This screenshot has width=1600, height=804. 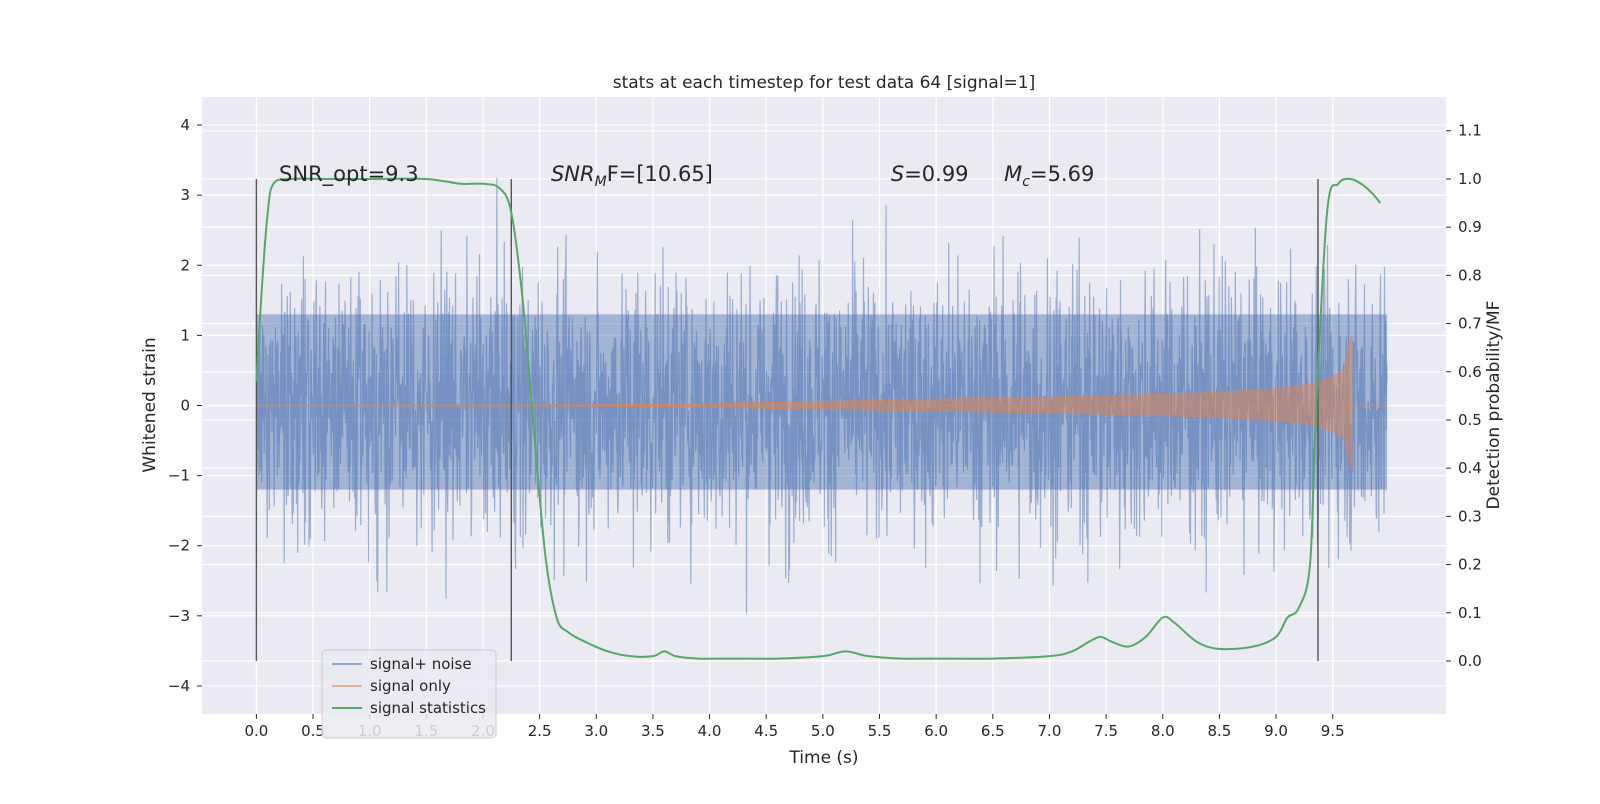 What do you see at coordinates (185, 406) in the screenshot?
I see `y-tick-label: 0` at bounding box center [185, 406].